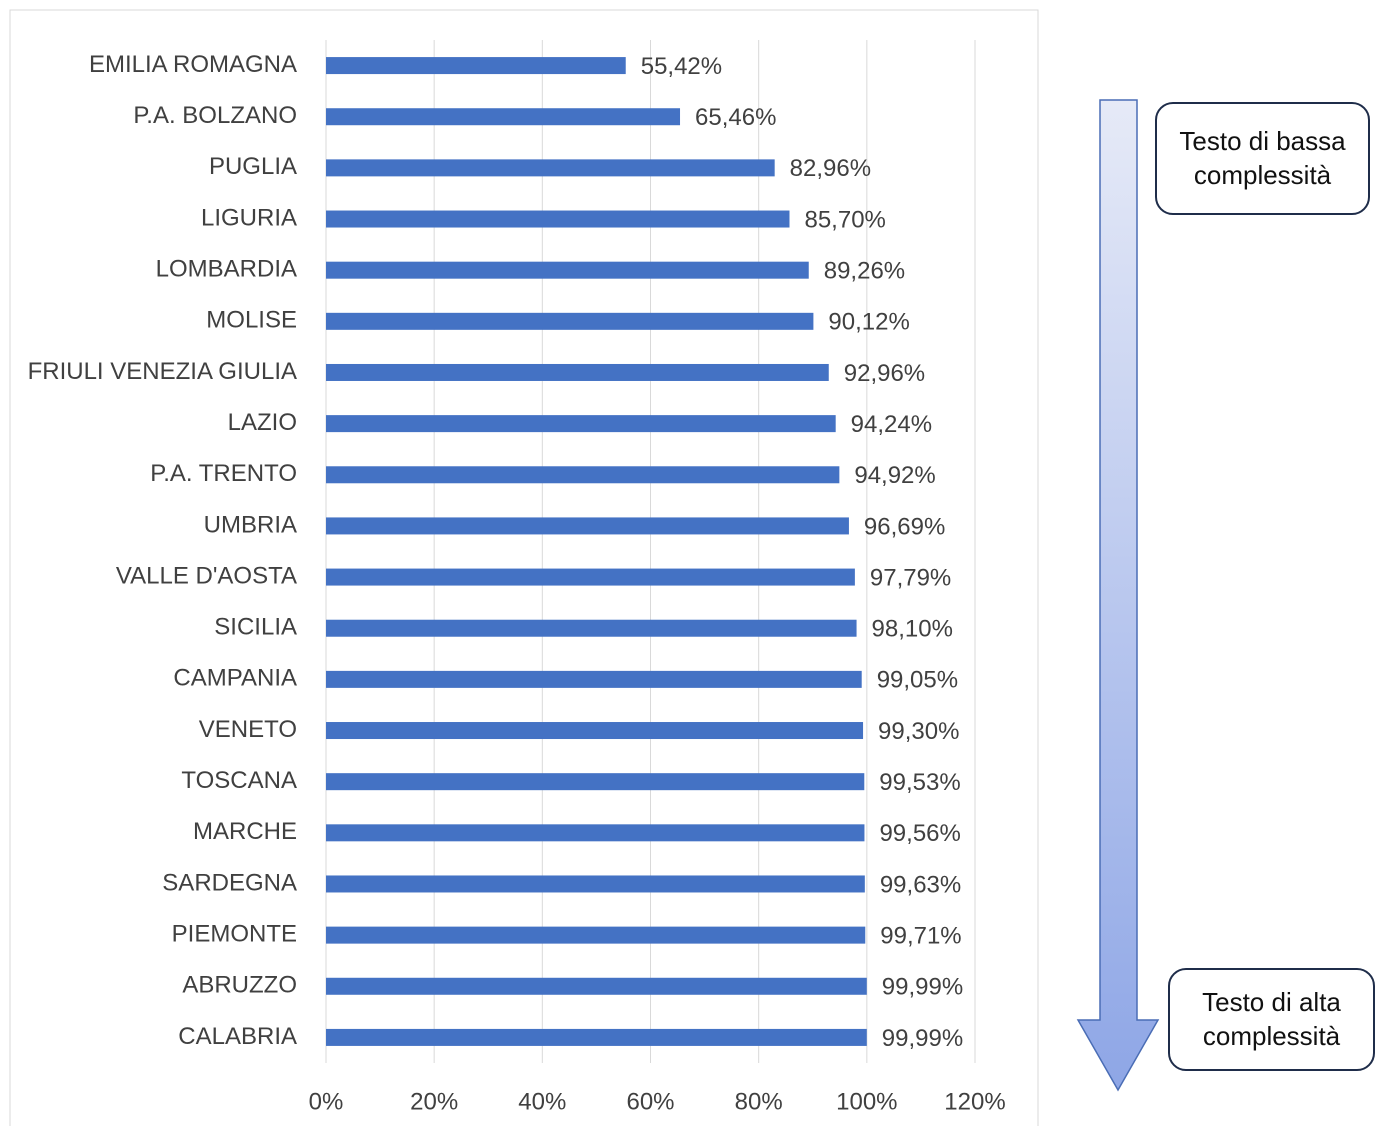 This screenshot has width=1375, height=1131. Describe the element at coordinates (974, 1101) in the screenshot. I see `x-tick-label: 120%` at that location.